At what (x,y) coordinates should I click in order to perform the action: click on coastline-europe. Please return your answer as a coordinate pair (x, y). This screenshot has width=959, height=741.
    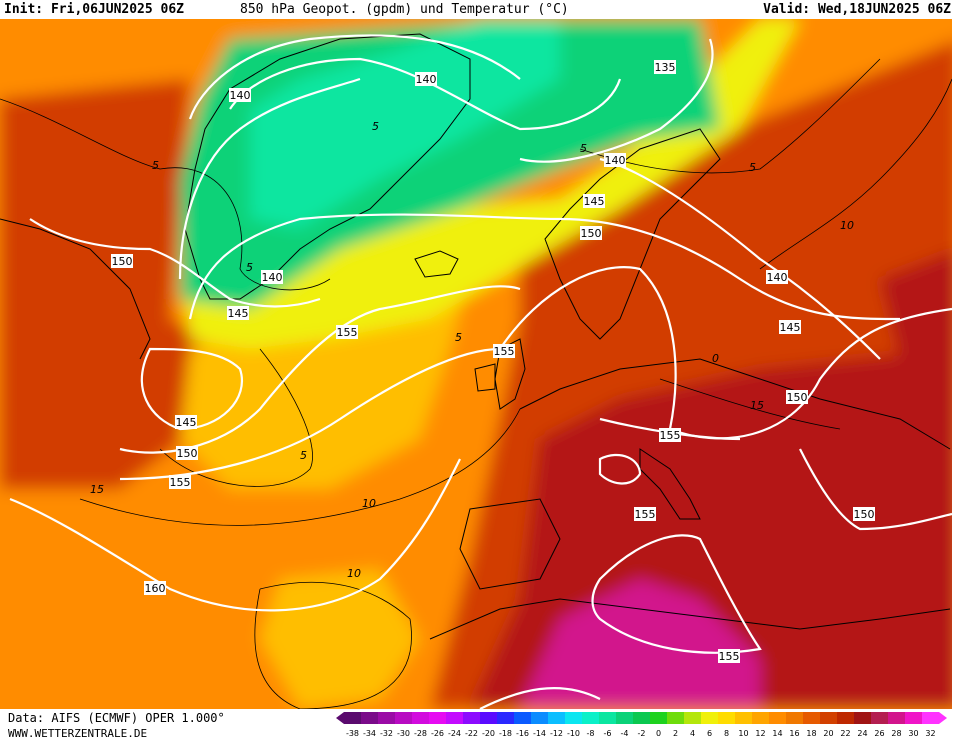
    Looking at the image, I should click on (735, 404).